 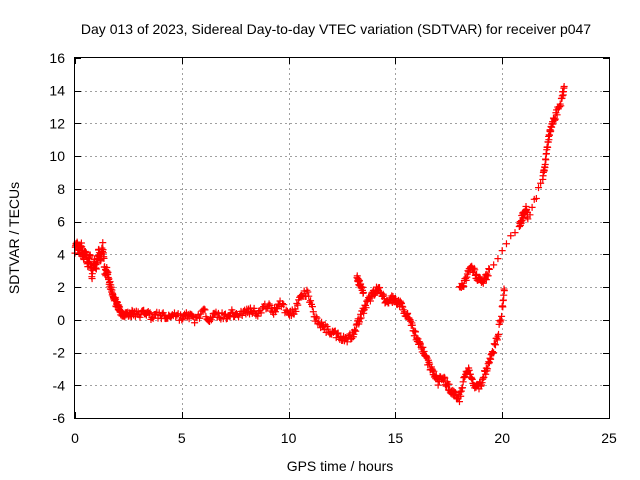 What do you see at coordinates (59, 385) in the screenshot?
I see `y-tick-label: -4` at bounding box center [59, 385].